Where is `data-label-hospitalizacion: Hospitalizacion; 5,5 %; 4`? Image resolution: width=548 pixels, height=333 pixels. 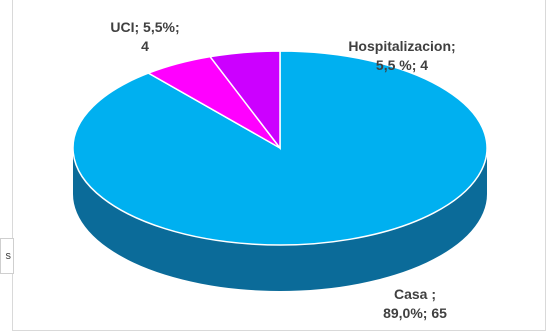 data-label-hospitalizacion: Hospitalizacion; 5,5 %; 4 is located at coordinates (402, 56).